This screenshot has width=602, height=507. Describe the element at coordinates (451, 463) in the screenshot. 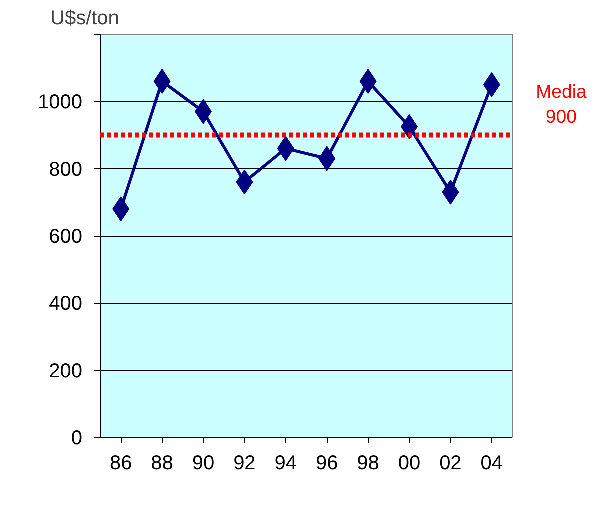

I see `x-tick-label: 02` at that location.